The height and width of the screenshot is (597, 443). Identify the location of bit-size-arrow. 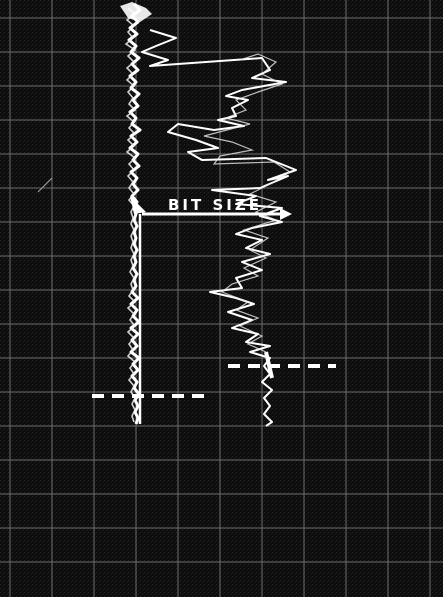
(211, 208).